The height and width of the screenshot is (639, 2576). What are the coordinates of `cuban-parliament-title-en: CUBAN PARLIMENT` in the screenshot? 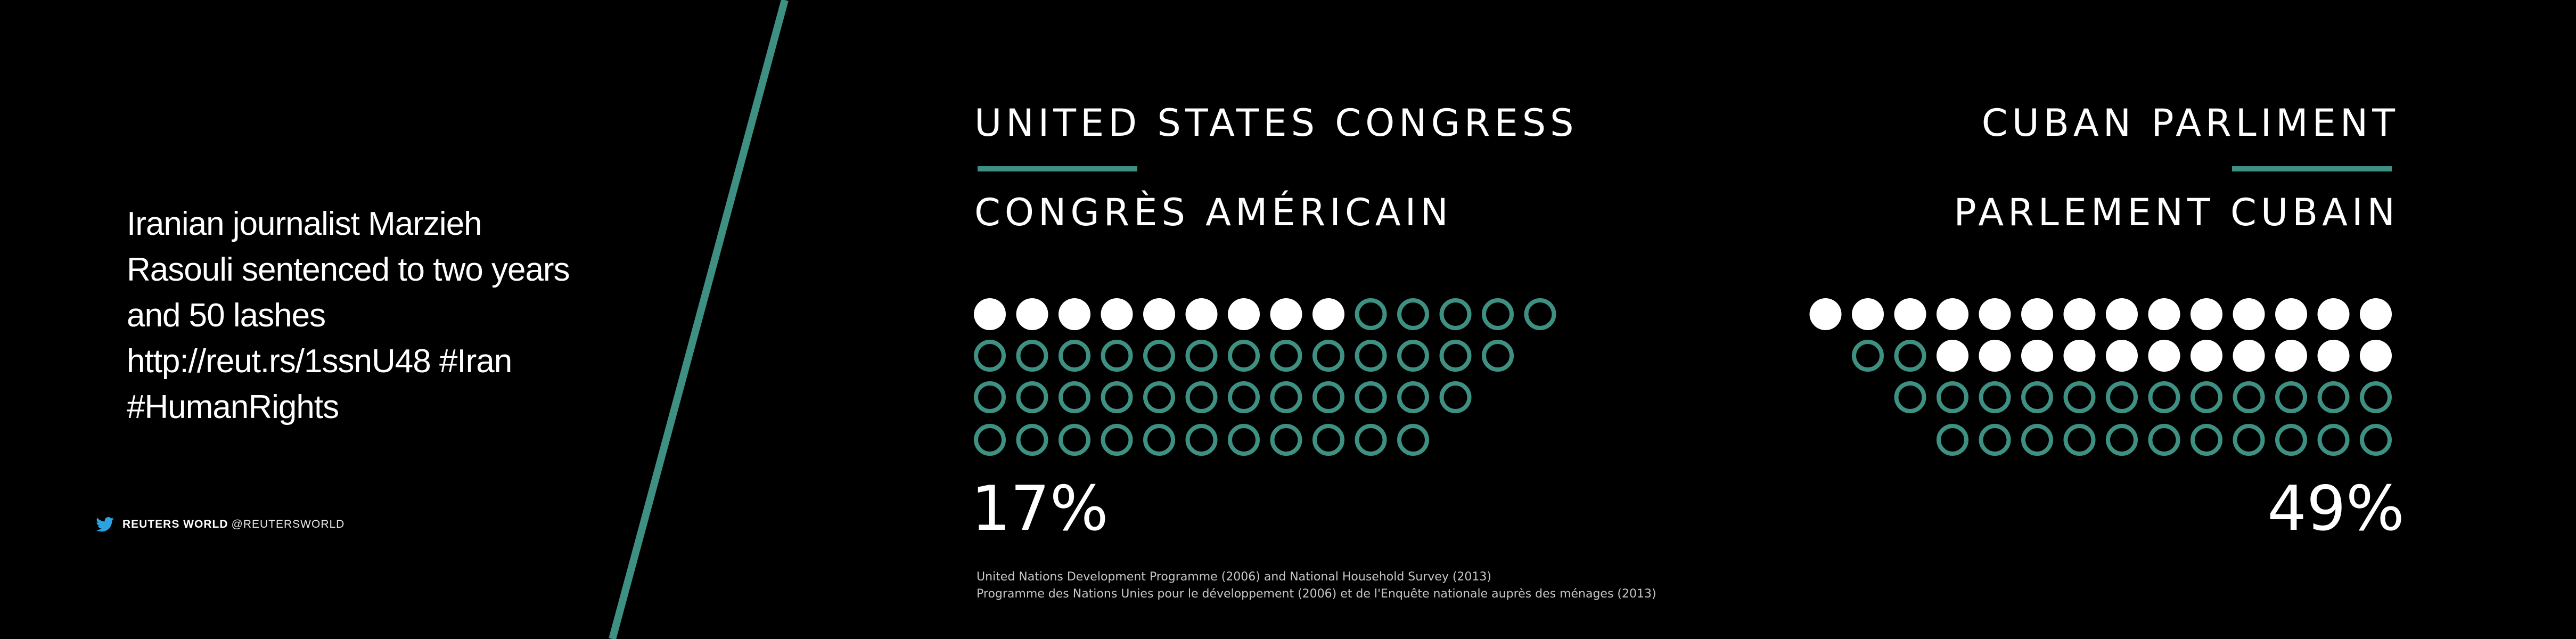 It's located at (2190, 123).